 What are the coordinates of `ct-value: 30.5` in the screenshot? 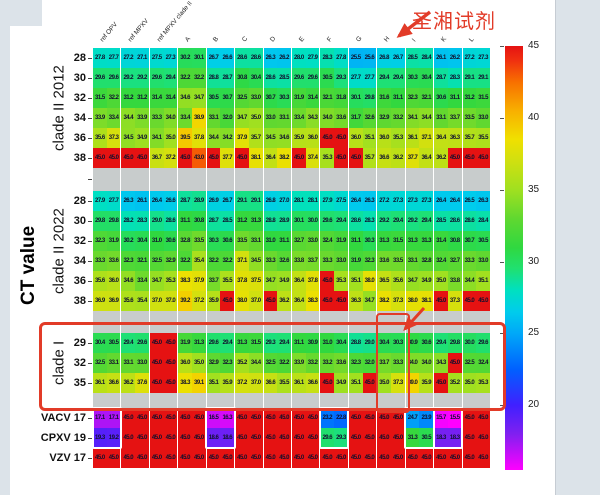 It's located at (483, 241).